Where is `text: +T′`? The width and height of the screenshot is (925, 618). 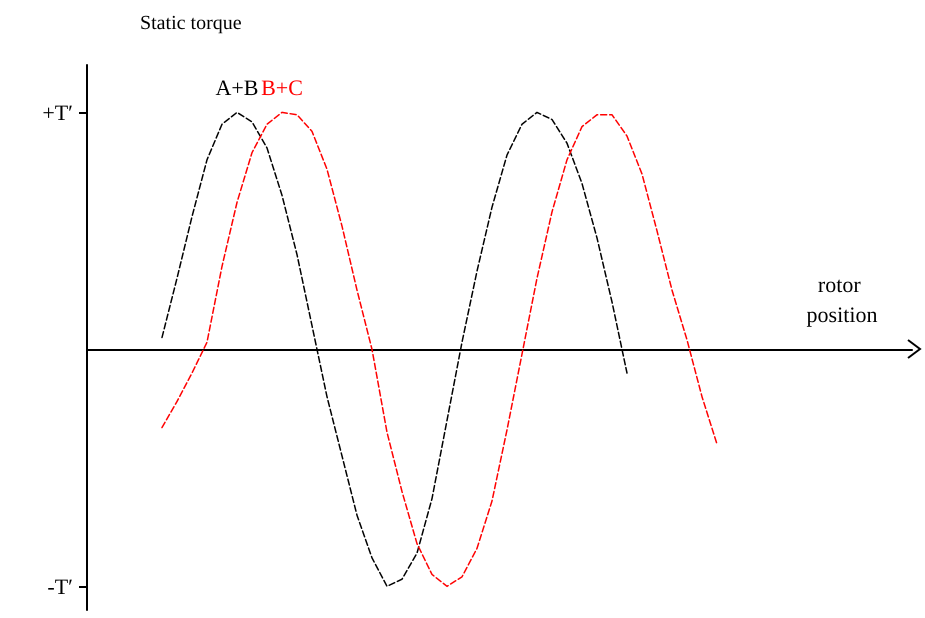 text: +T′ is located at coordinates (57, 112).